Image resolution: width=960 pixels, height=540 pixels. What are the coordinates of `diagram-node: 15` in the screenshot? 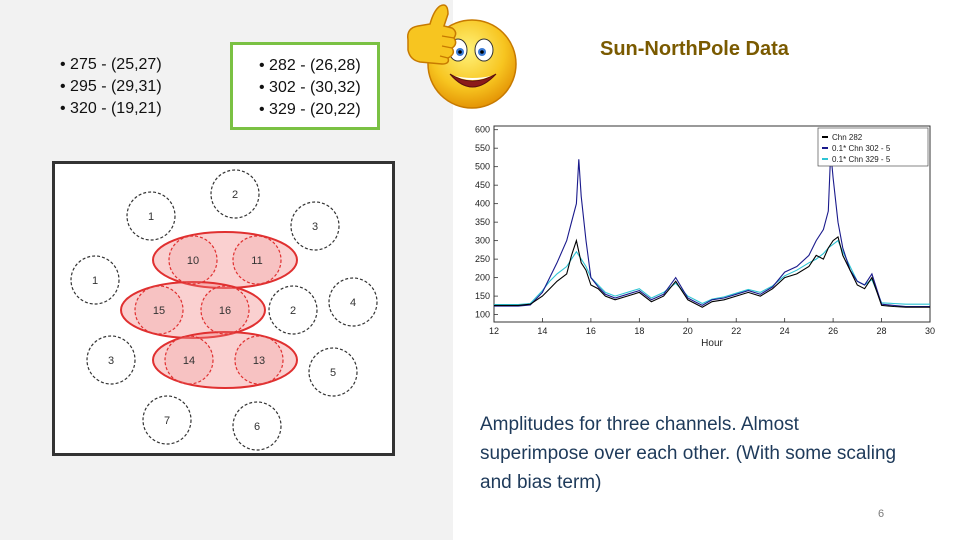 It's located at (159, 310).